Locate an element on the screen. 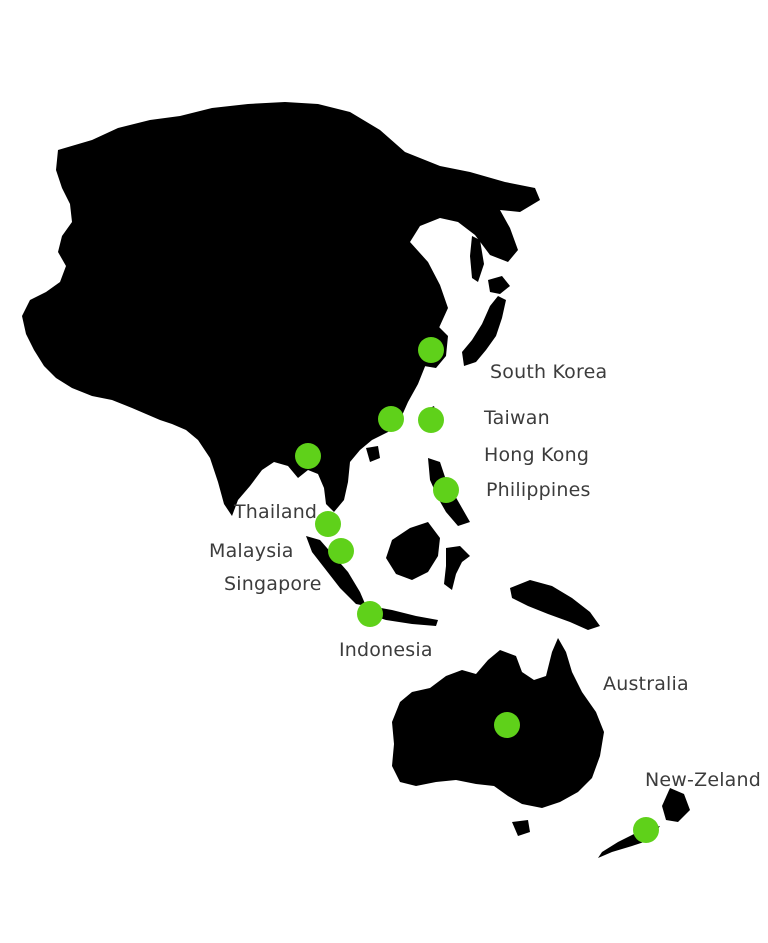 The width and height of the screenshot is (768, 943). hokkaido-shape is located at coordinates (499, 285).